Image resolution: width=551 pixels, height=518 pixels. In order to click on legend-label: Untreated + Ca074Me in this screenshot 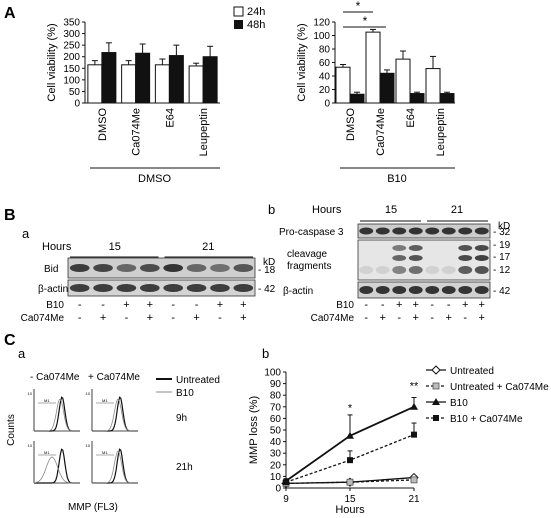, I will do `click(499, 387)`.